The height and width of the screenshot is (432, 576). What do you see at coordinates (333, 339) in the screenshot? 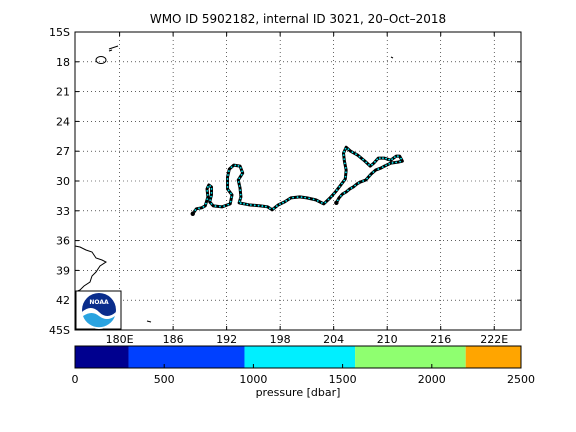
I see `lon-tick-label: 204` at bounding box center [333, 339].